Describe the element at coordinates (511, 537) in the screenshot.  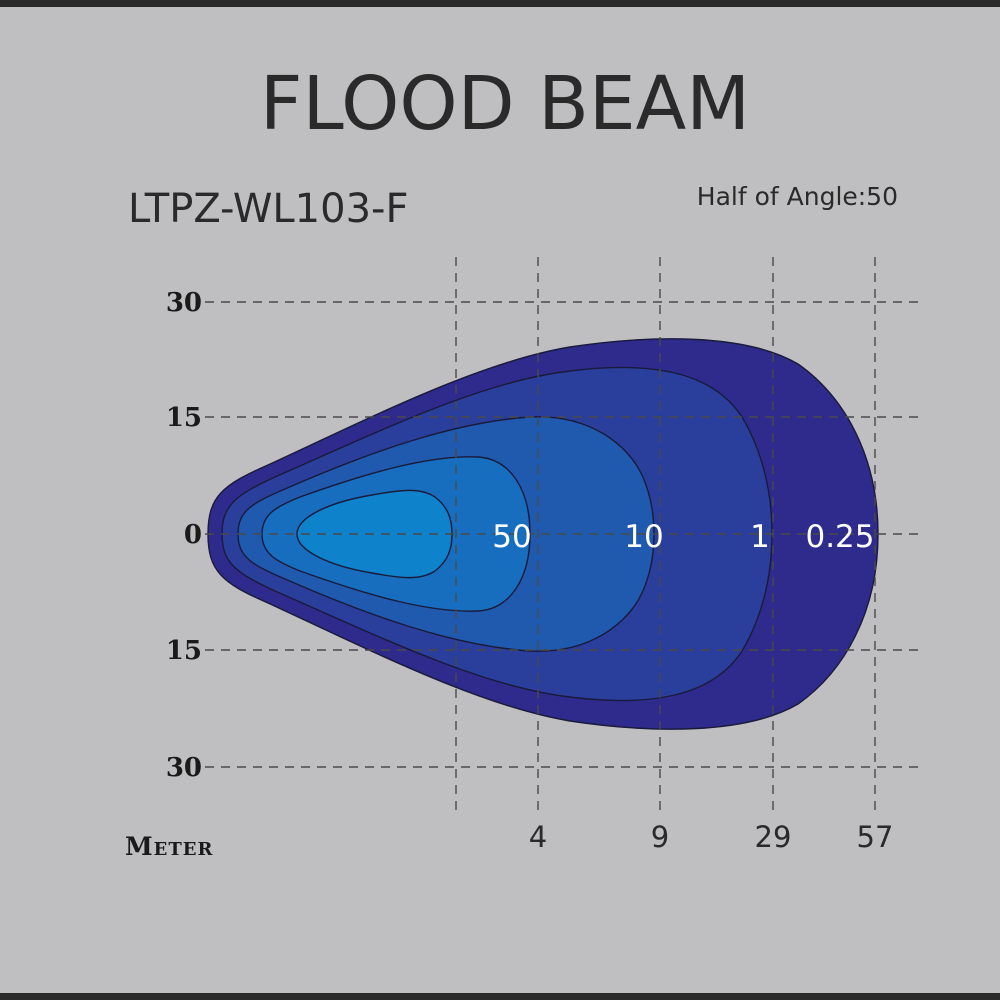
I see `contour-label: 50` at that location.